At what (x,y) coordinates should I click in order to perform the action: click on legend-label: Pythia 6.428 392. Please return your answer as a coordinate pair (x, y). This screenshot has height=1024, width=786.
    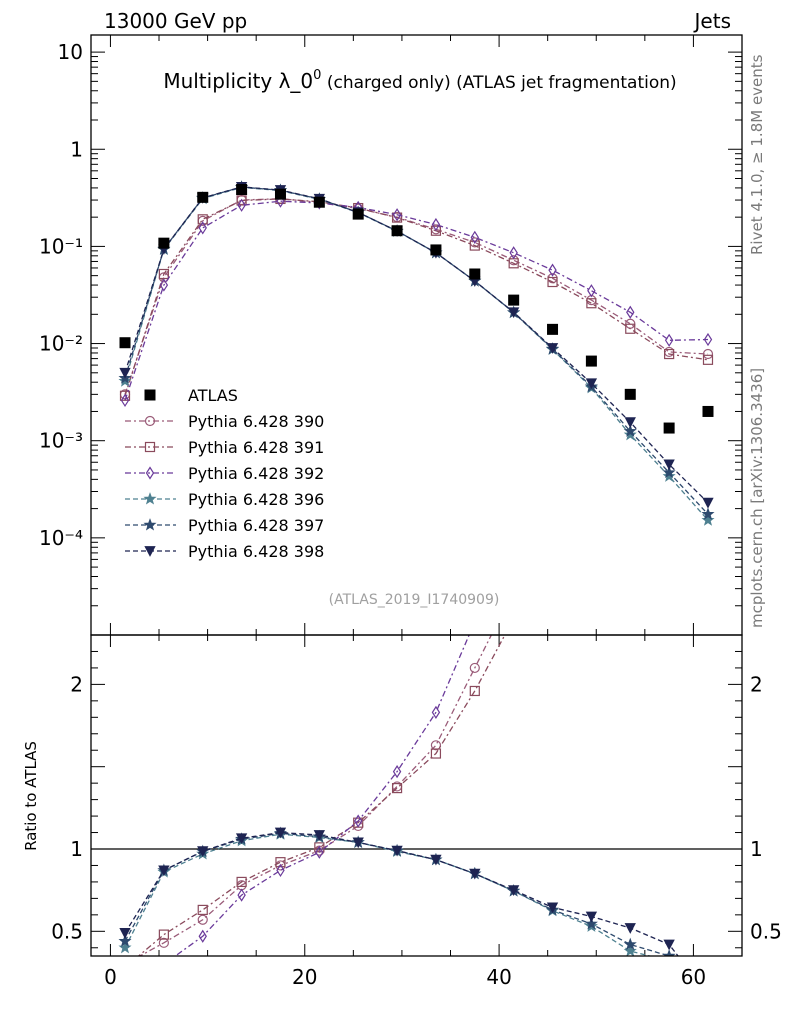
    Looking at the image, I should click on (256, 473).